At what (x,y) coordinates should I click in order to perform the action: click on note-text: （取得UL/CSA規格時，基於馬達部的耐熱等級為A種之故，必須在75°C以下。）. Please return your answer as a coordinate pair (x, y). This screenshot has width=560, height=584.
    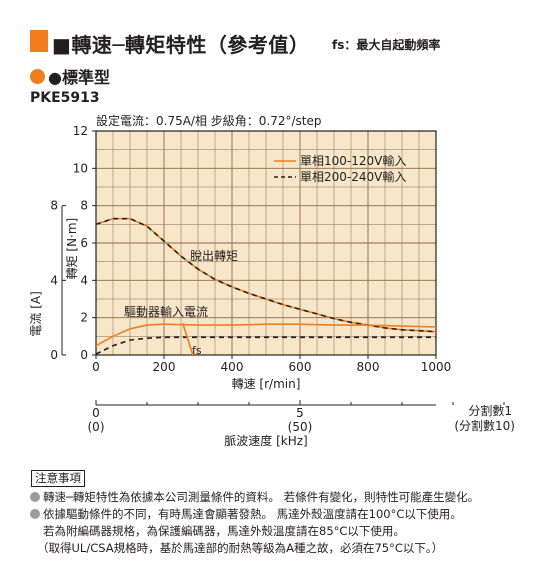
    Looking at the image, I should click on (240, 548).